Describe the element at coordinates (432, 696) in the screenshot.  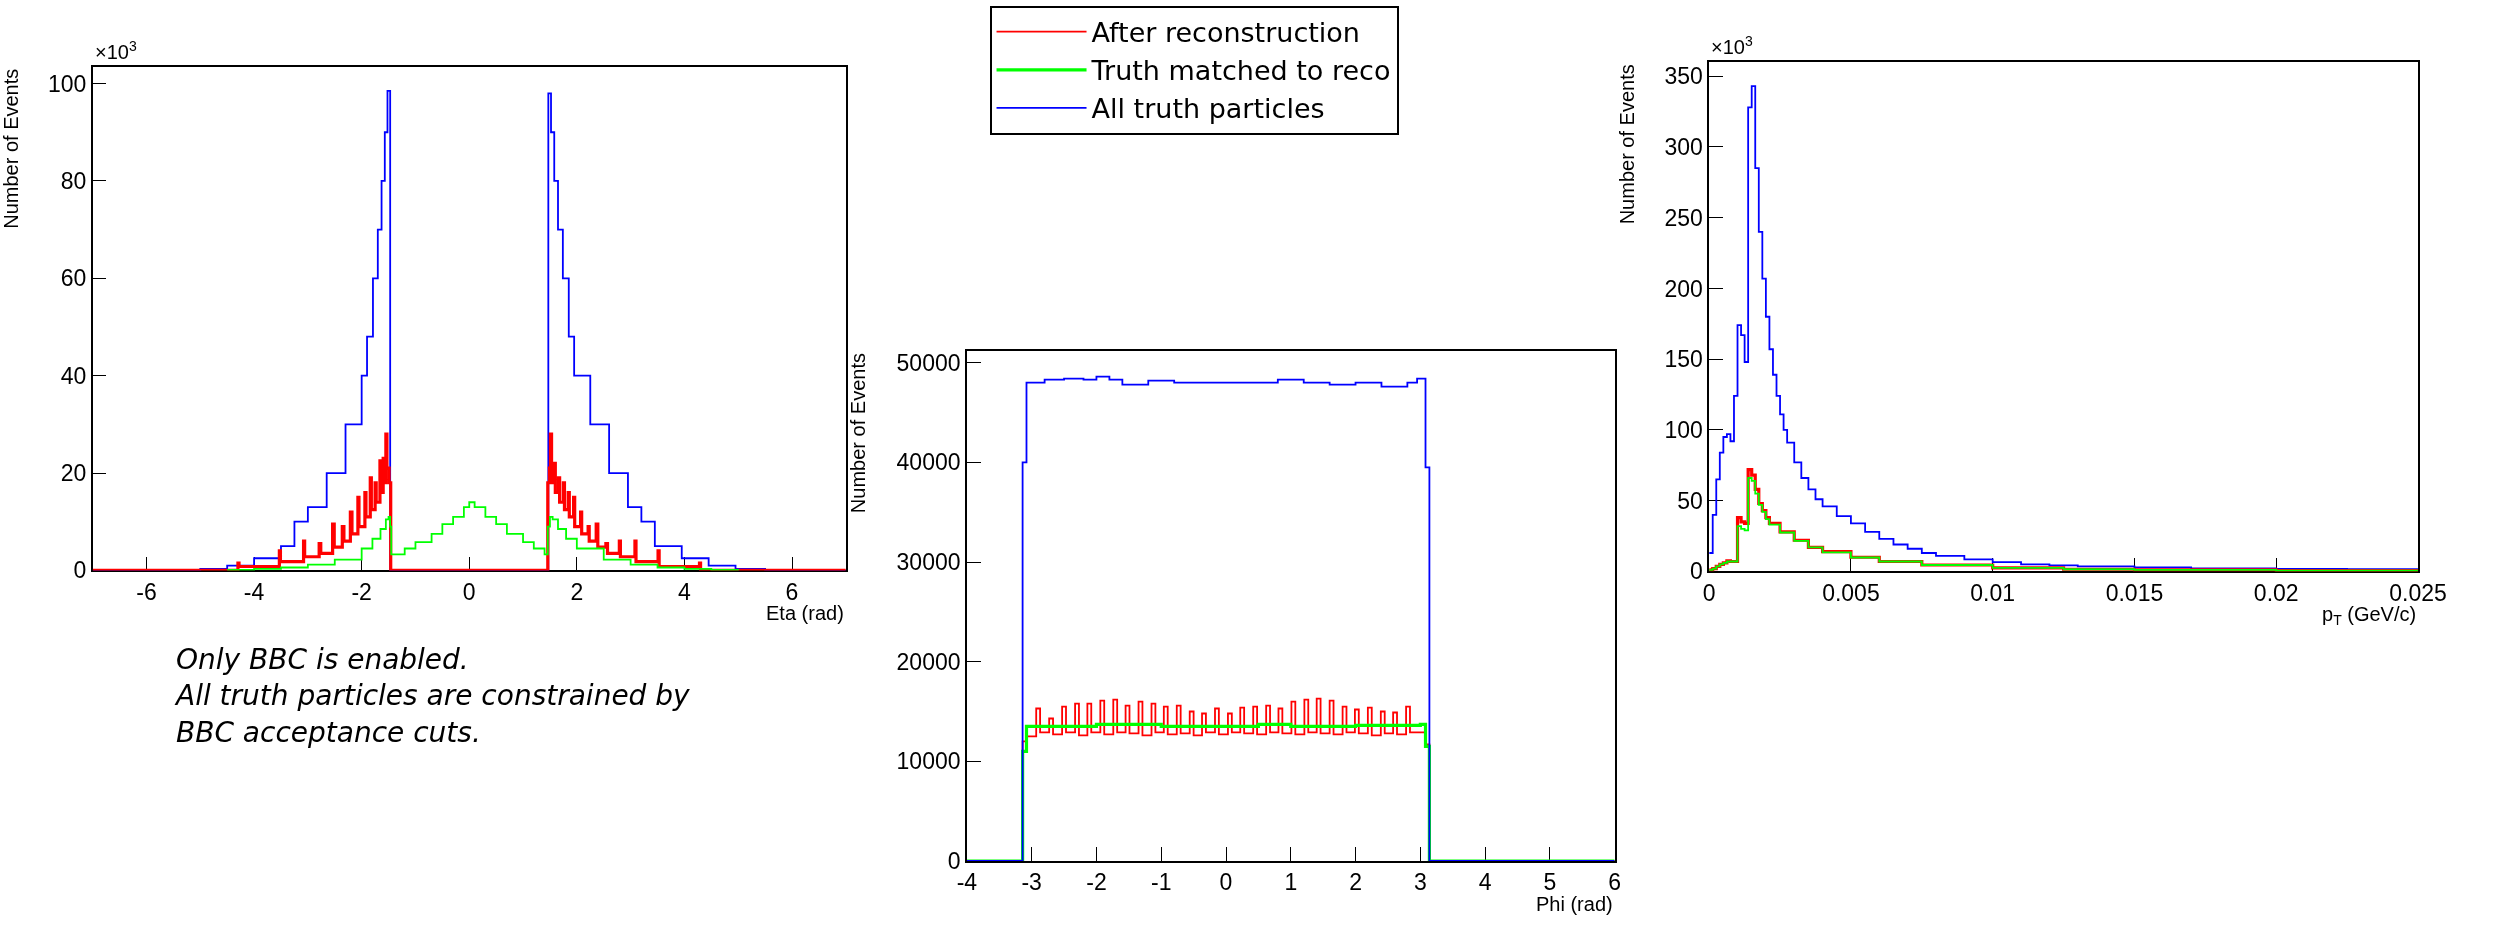
I see `text: Only BBC is enabled. All truth particles are constrained by BBC acceptance cuts.` at that location.